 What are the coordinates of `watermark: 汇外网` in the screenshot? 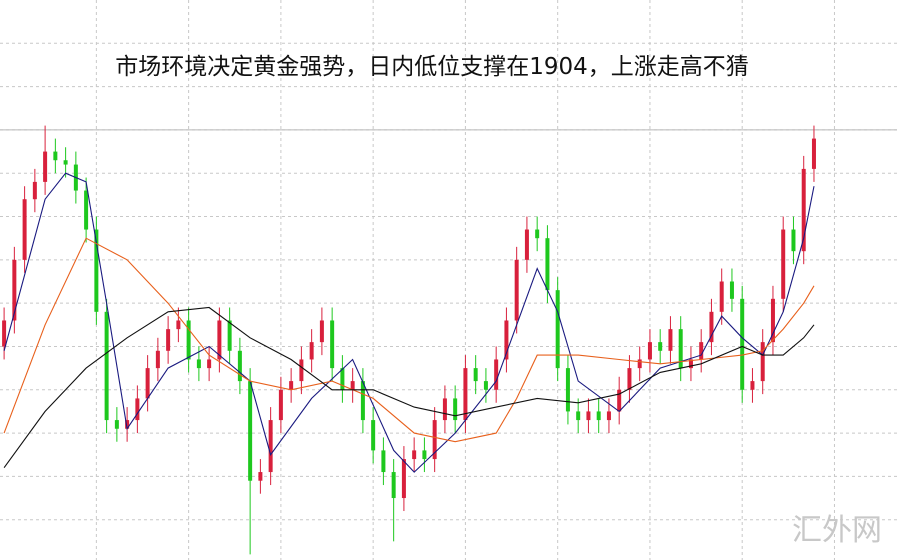 It's located at (837, 530).